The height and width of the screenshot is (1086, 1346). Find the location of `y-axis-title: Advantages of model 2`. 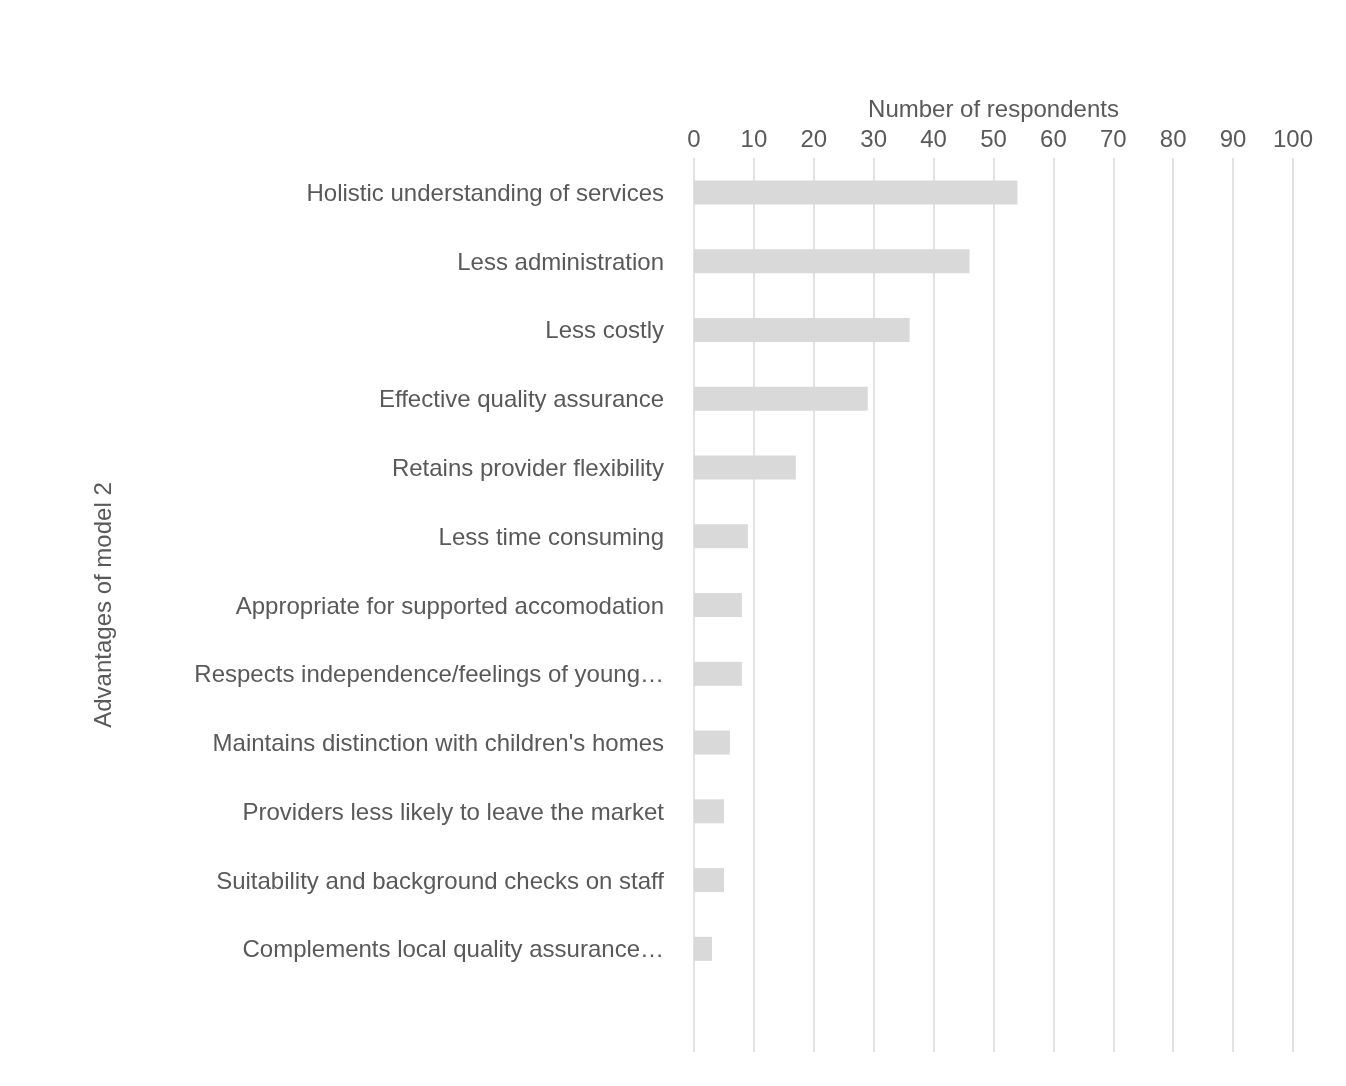

y-axis-title: Advantages of model 2 is located at coordinates (102, 605).